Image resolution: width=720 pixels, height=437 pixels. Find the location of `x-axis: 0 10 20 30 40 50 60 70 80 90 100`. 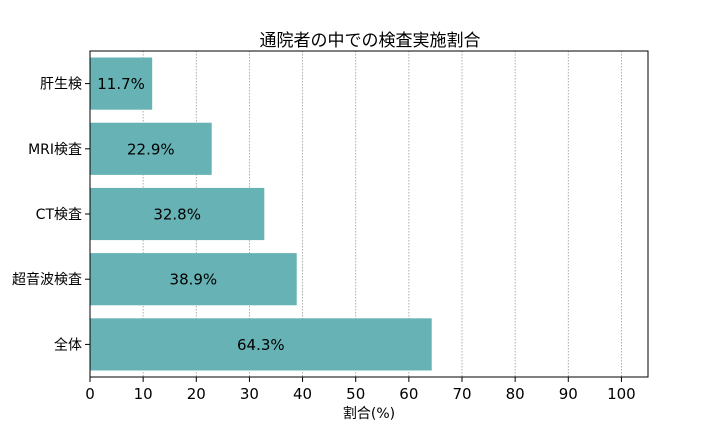

x-axis: 0 10 20 30 40 50 60 70 80 90 100 is located at coordinates (360, 390).